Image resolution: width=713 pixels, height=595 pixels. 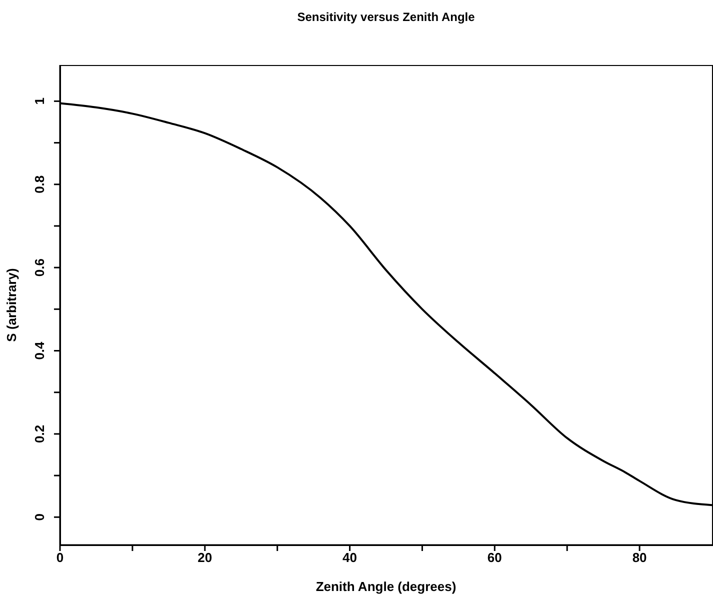 What do you see at coordinates (639, 558) in the screenshot?
I see `x-tick-label: 80` at bounding box center [639, 558].